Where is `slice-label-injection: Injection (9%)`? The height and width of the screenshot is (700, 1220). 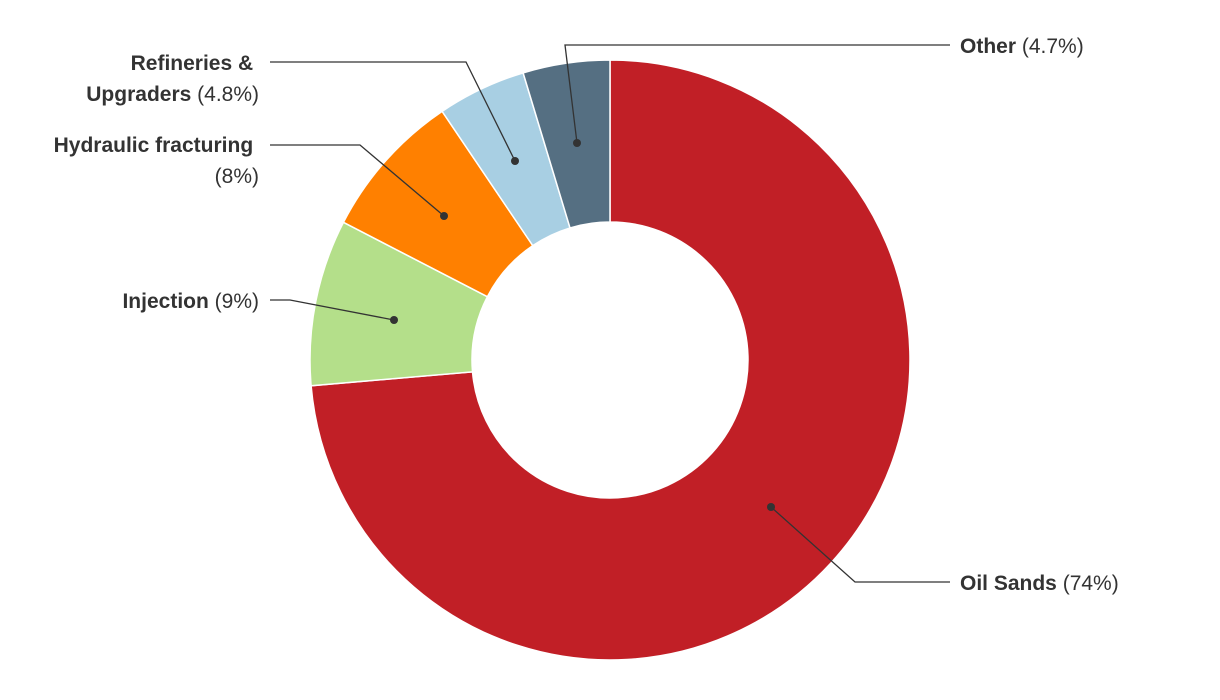
slice-label-injection: Injection (9%) is located at coordinates (190, 301).